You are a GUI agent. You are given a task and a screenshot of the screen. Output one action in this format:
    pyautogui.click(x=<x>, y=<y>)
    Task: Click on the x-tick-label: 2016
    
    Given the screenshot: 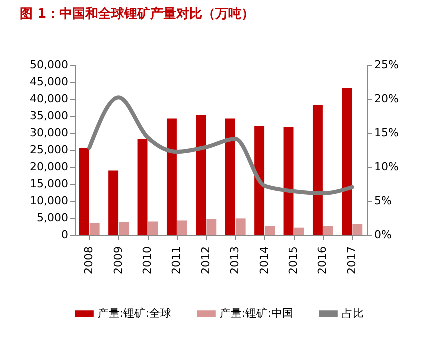 What is the action you would take?
    pyautogui.click(x=323, y=260)
    